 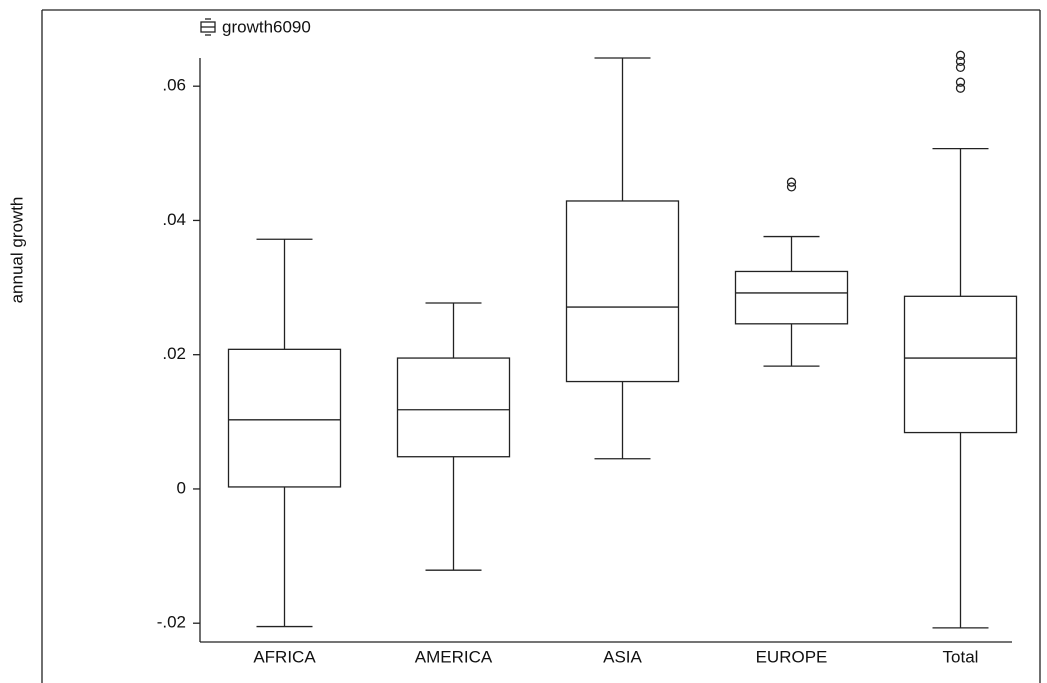 I want to click on y-tick-label: 0, so click(x=181, y=487).